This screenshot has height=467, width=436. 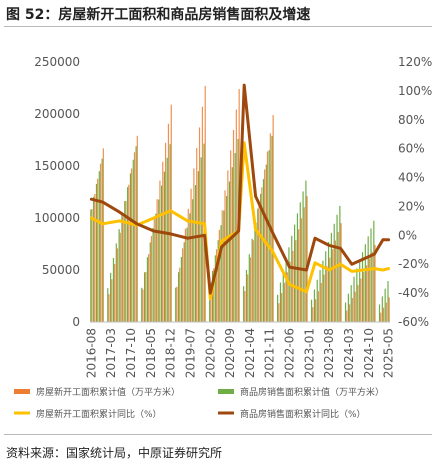 I want to click on right-tick-label: 40%, so click(x=411, y=178).